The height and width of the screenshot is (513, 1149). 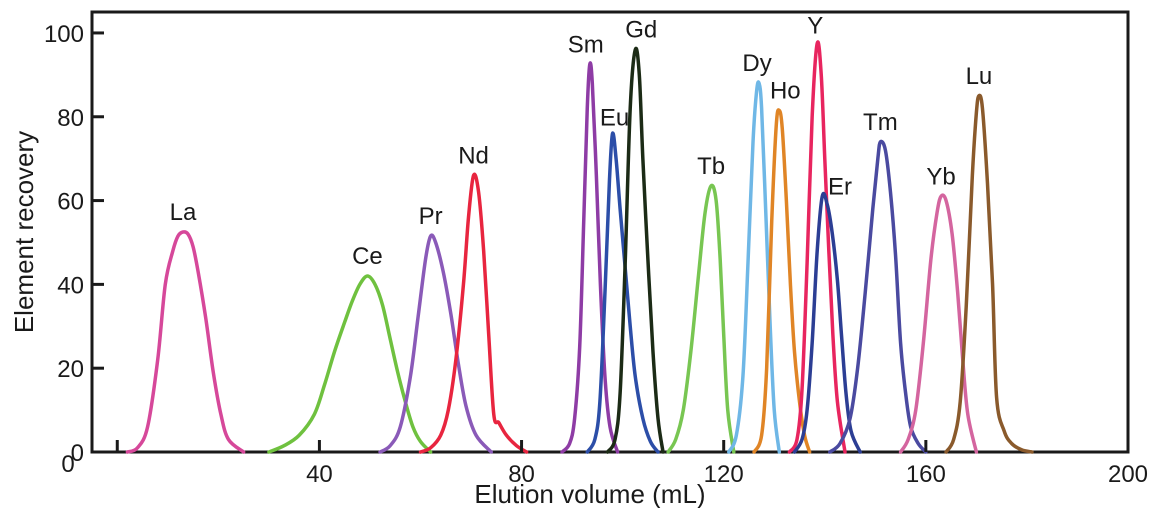 What do you see at coordinates (77, 453) in the screenshot?
I see `y-tick-label: 0` at bounding box center [77, 453].